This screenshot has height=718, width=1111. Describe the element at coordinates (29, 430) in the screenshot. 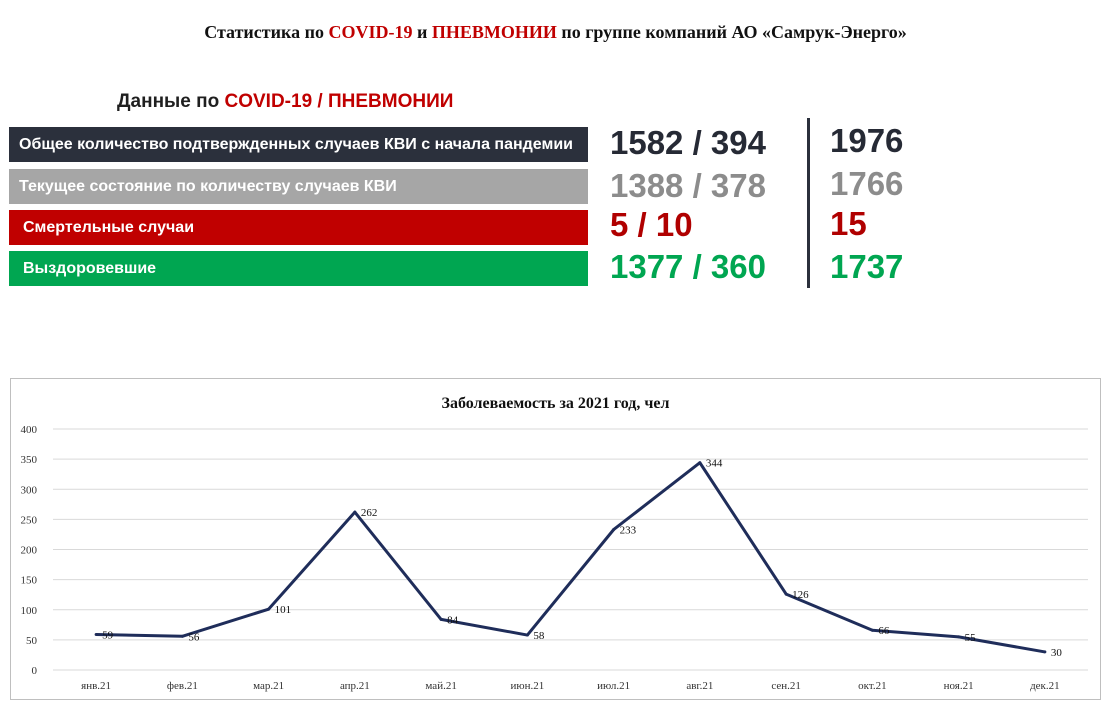

I see `y-tick-label: 400` at that location.